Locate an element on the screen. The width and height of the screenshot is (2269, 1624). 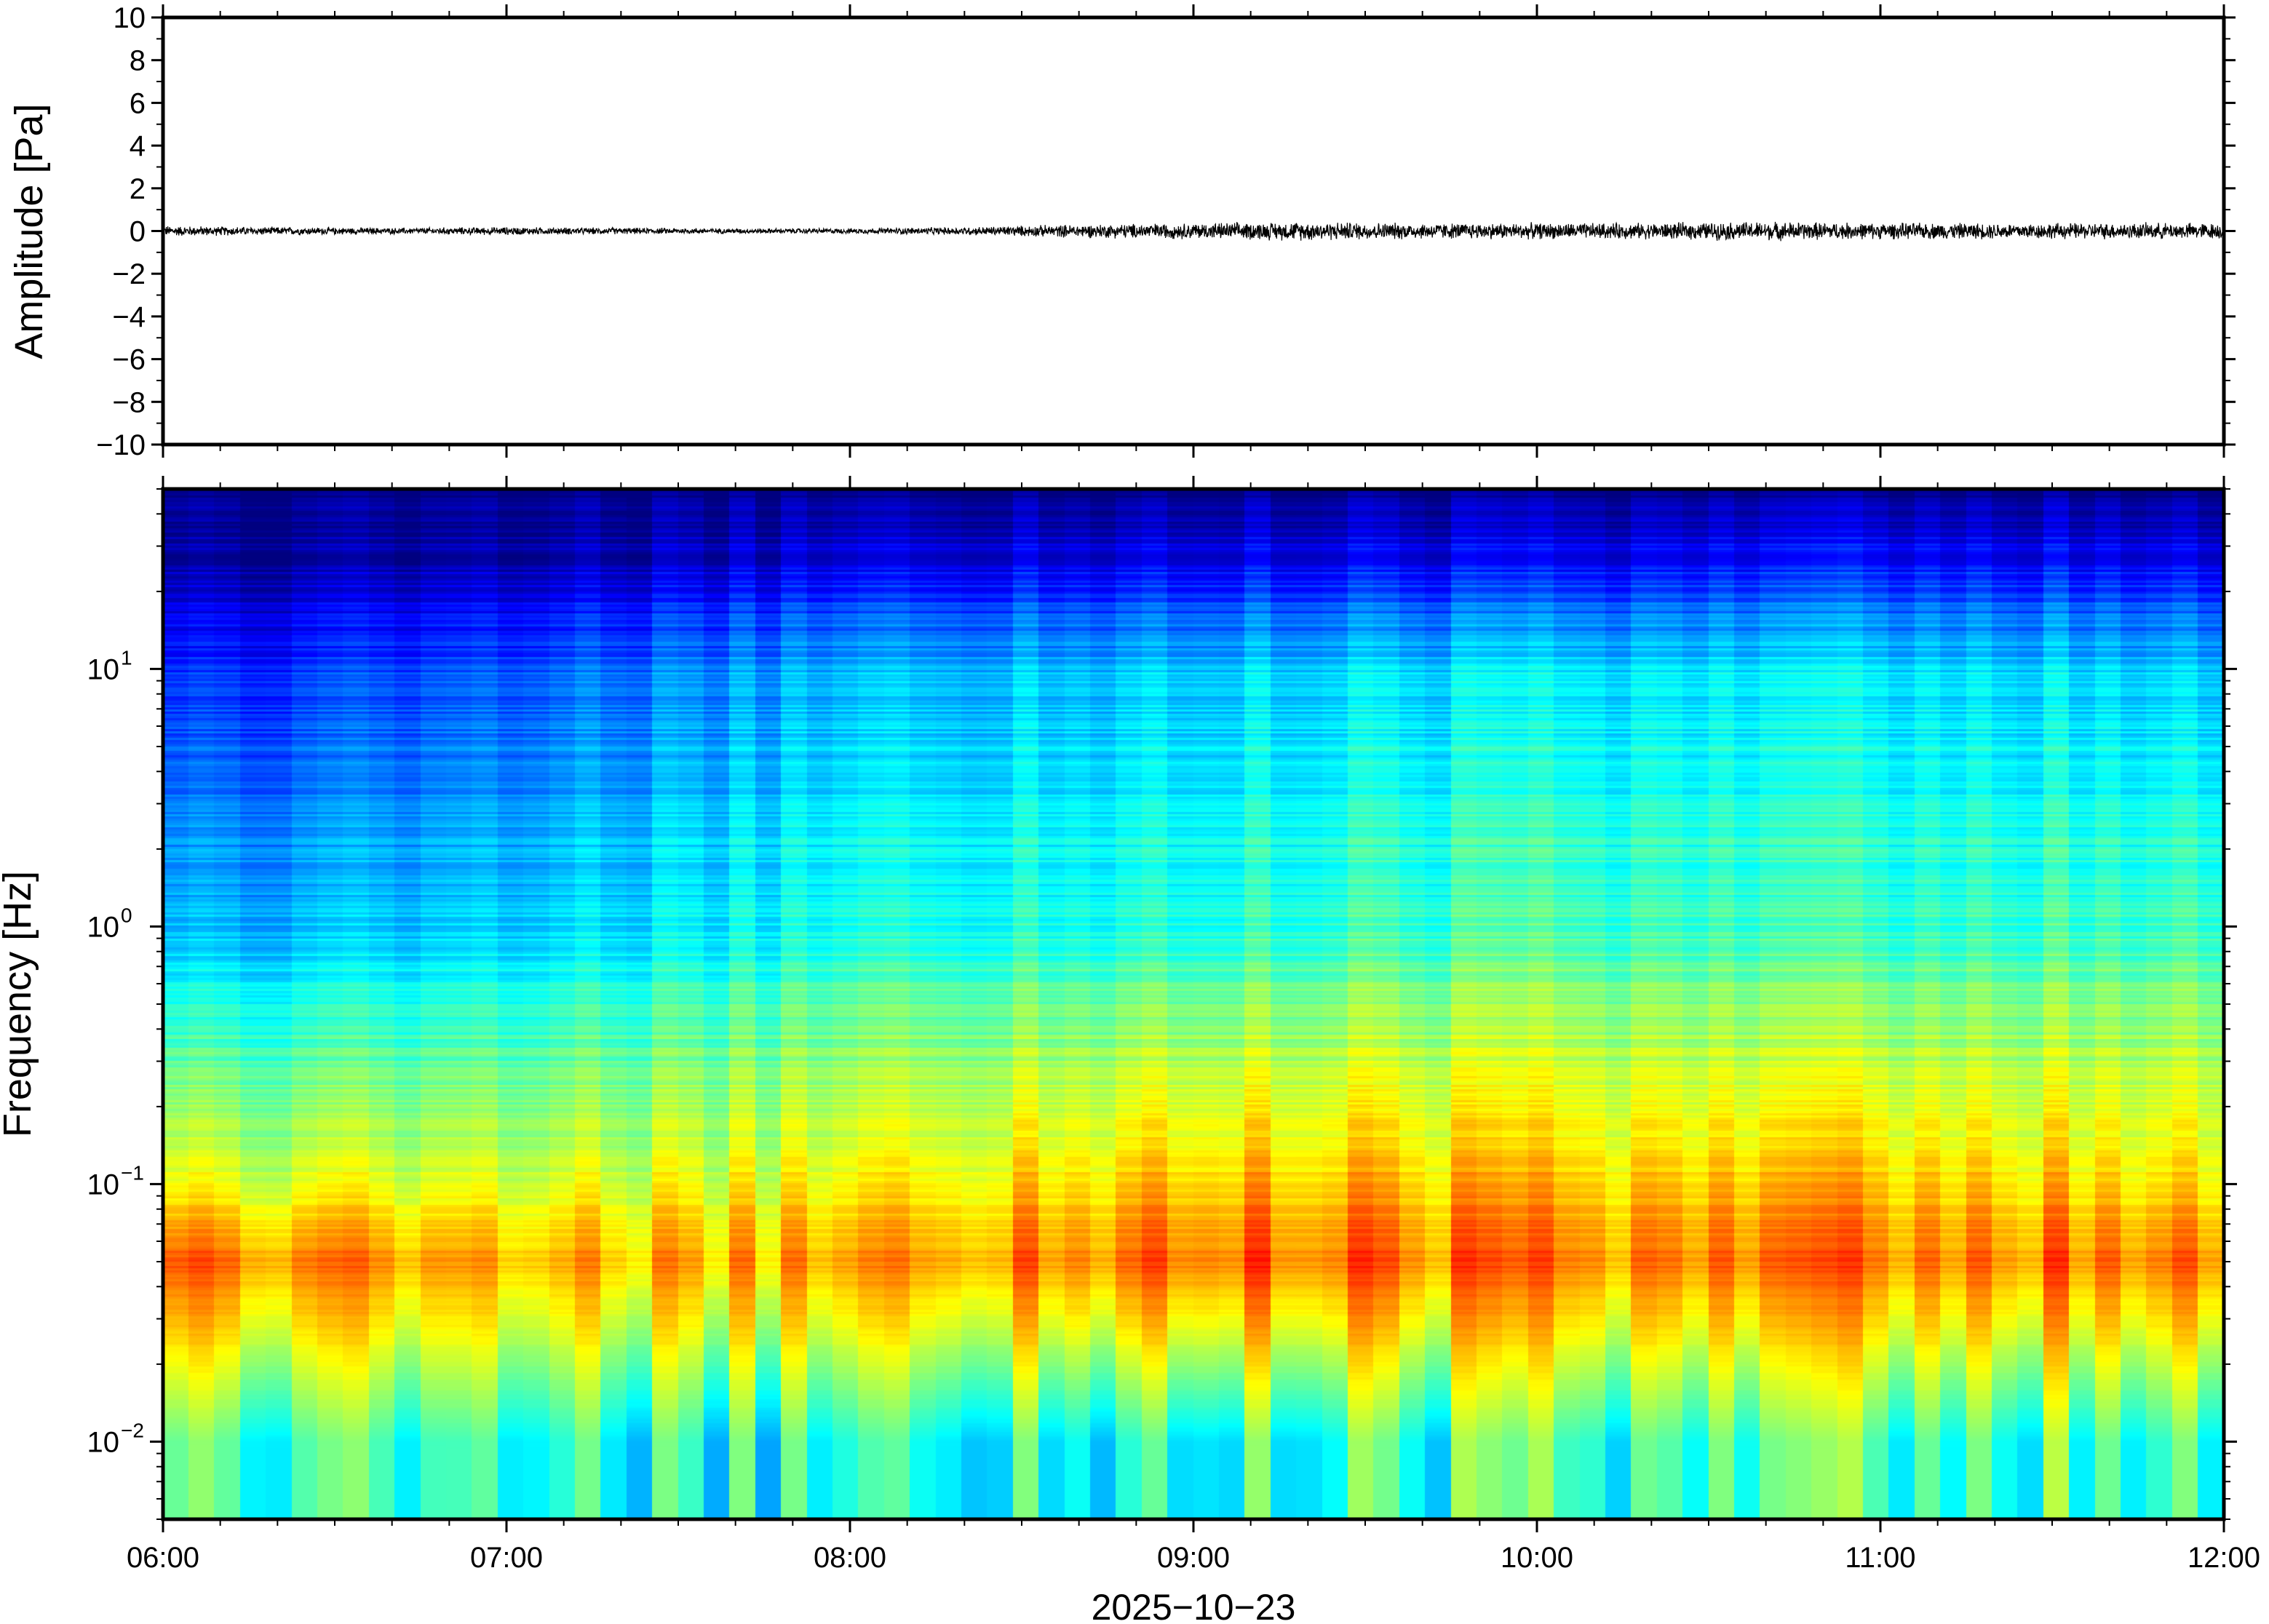
waveform-y-axis-title: Amplitude [Pa] is located at coordinates (29, 231).